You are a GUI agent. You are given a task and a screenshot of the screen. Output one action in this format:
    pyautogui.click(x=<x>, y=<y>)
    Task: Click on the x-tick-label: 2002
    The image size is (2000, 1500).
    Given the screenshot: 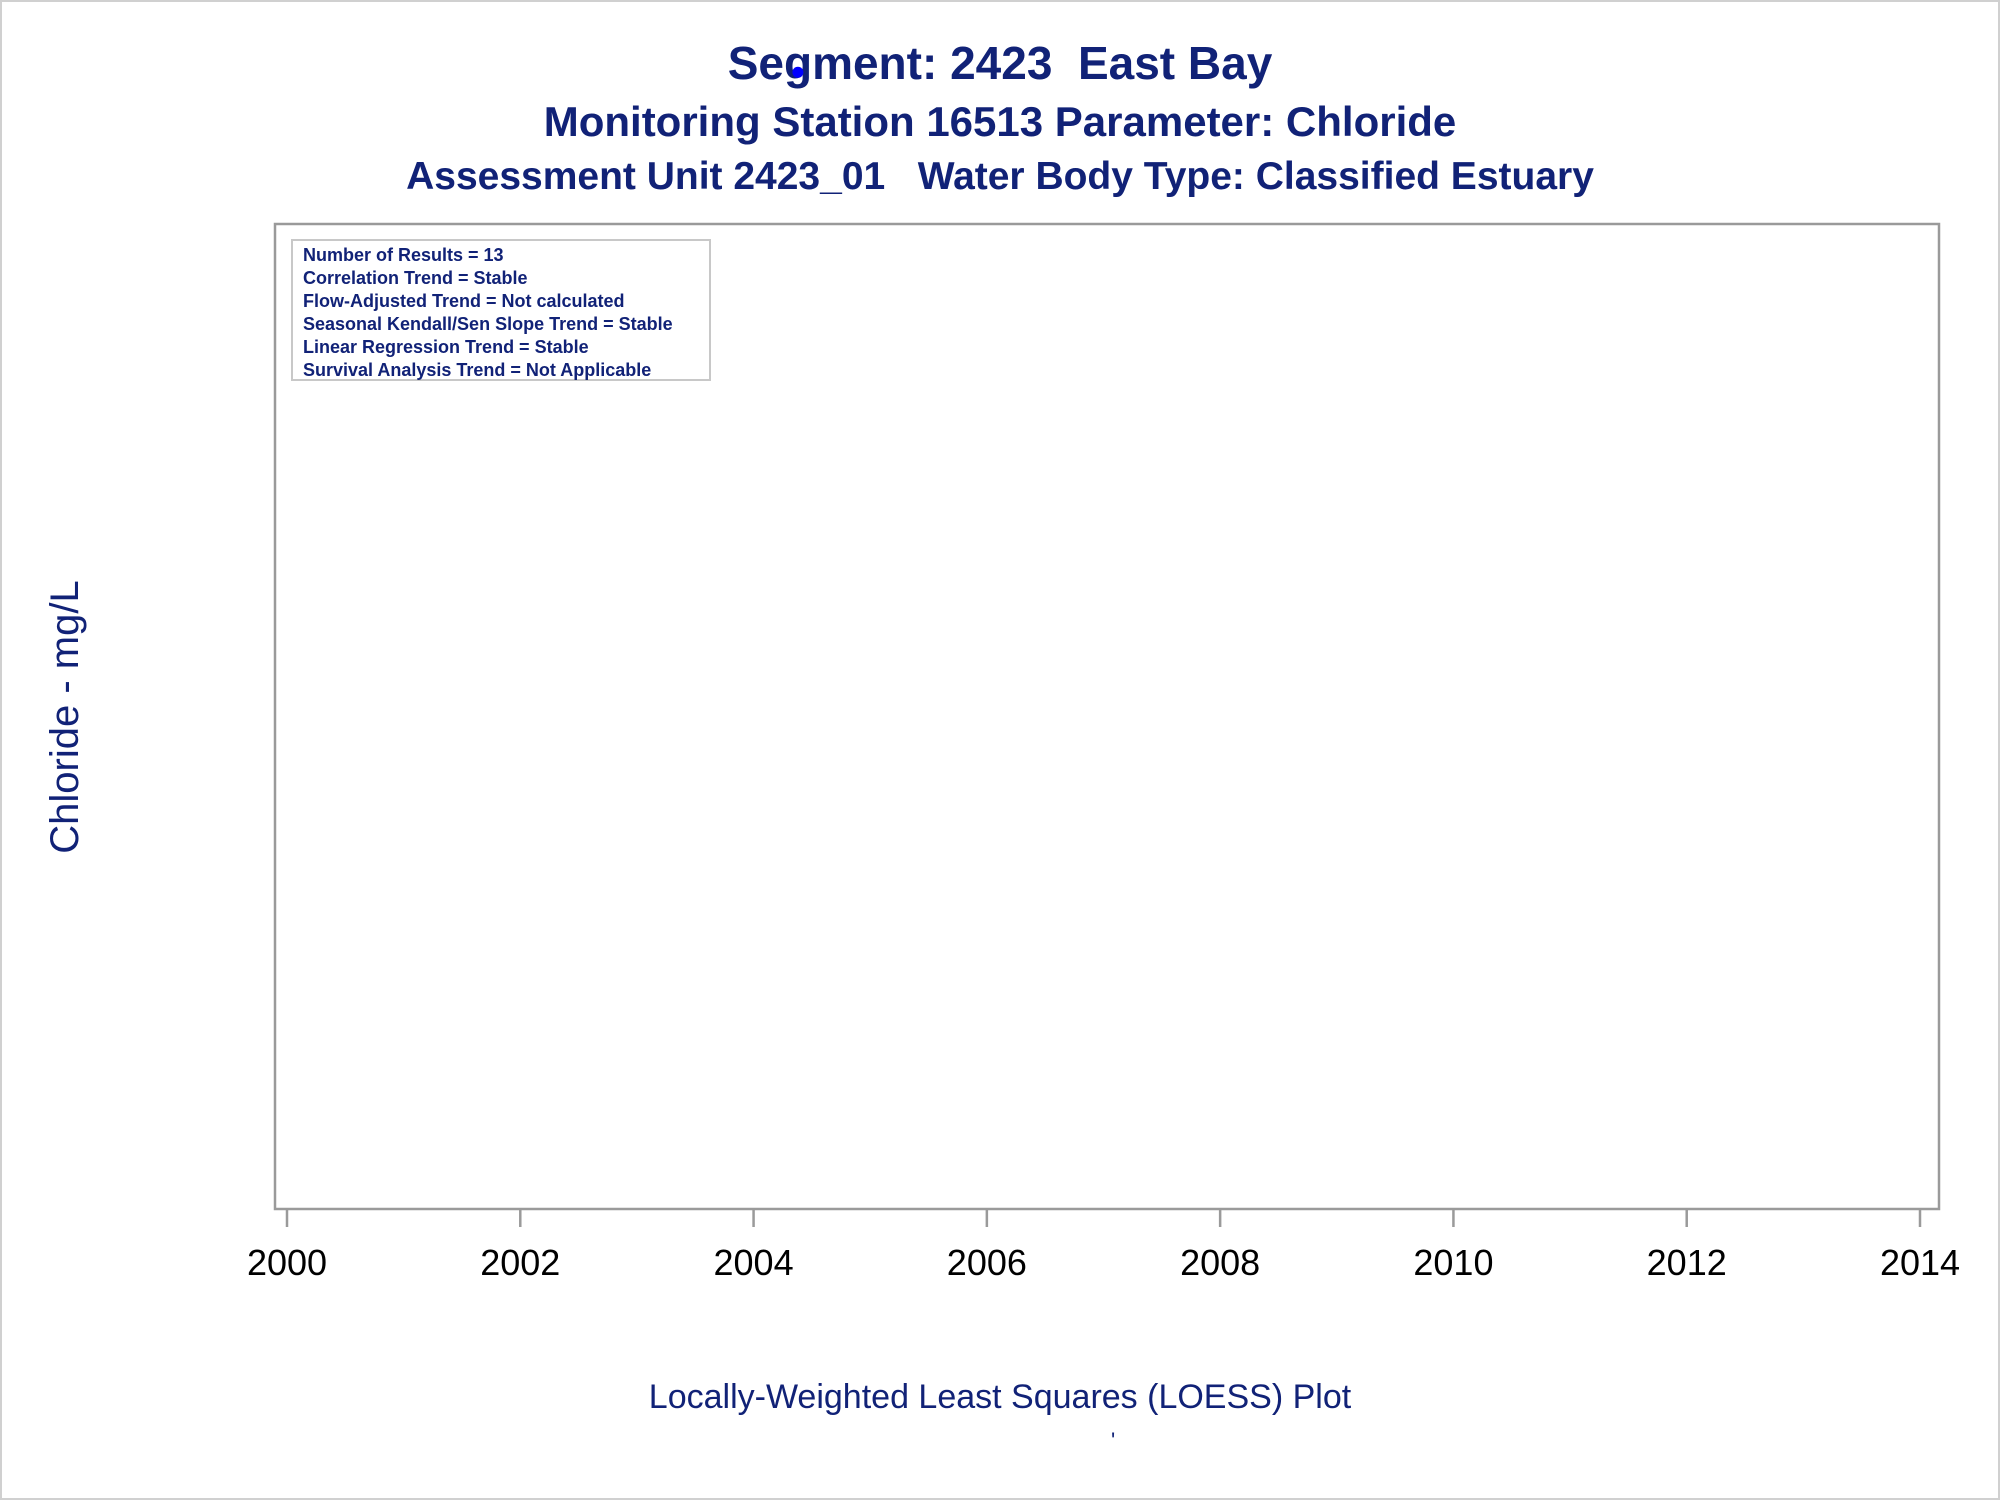 What is the action you would take?
    pyautogui.click(x=520, y=1262)
    